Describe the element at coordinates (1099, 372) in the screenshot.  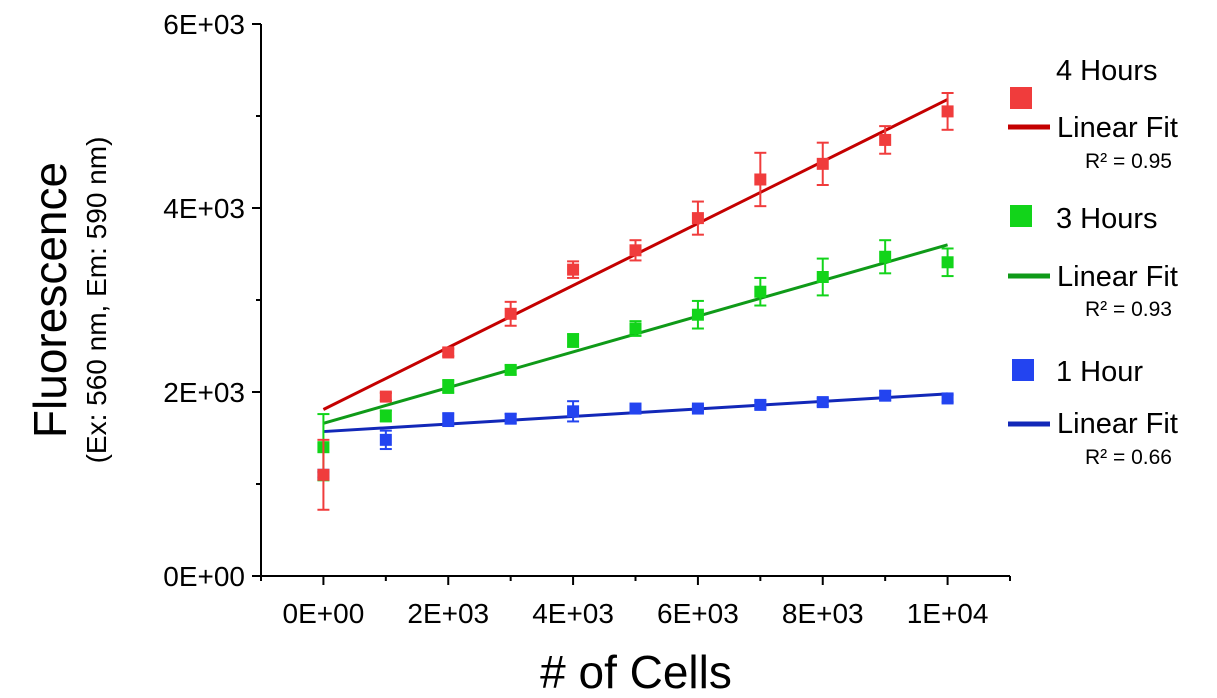
I see `legend-label-1-hour: 1 Hour` at that location.